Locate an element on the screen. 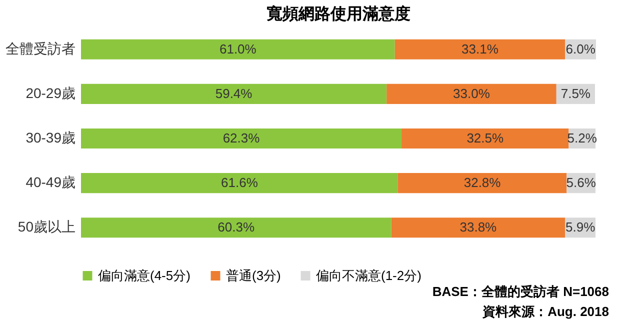 The image size is (631, 325). data-label: 33.8% is located at coordinates (479, 227).